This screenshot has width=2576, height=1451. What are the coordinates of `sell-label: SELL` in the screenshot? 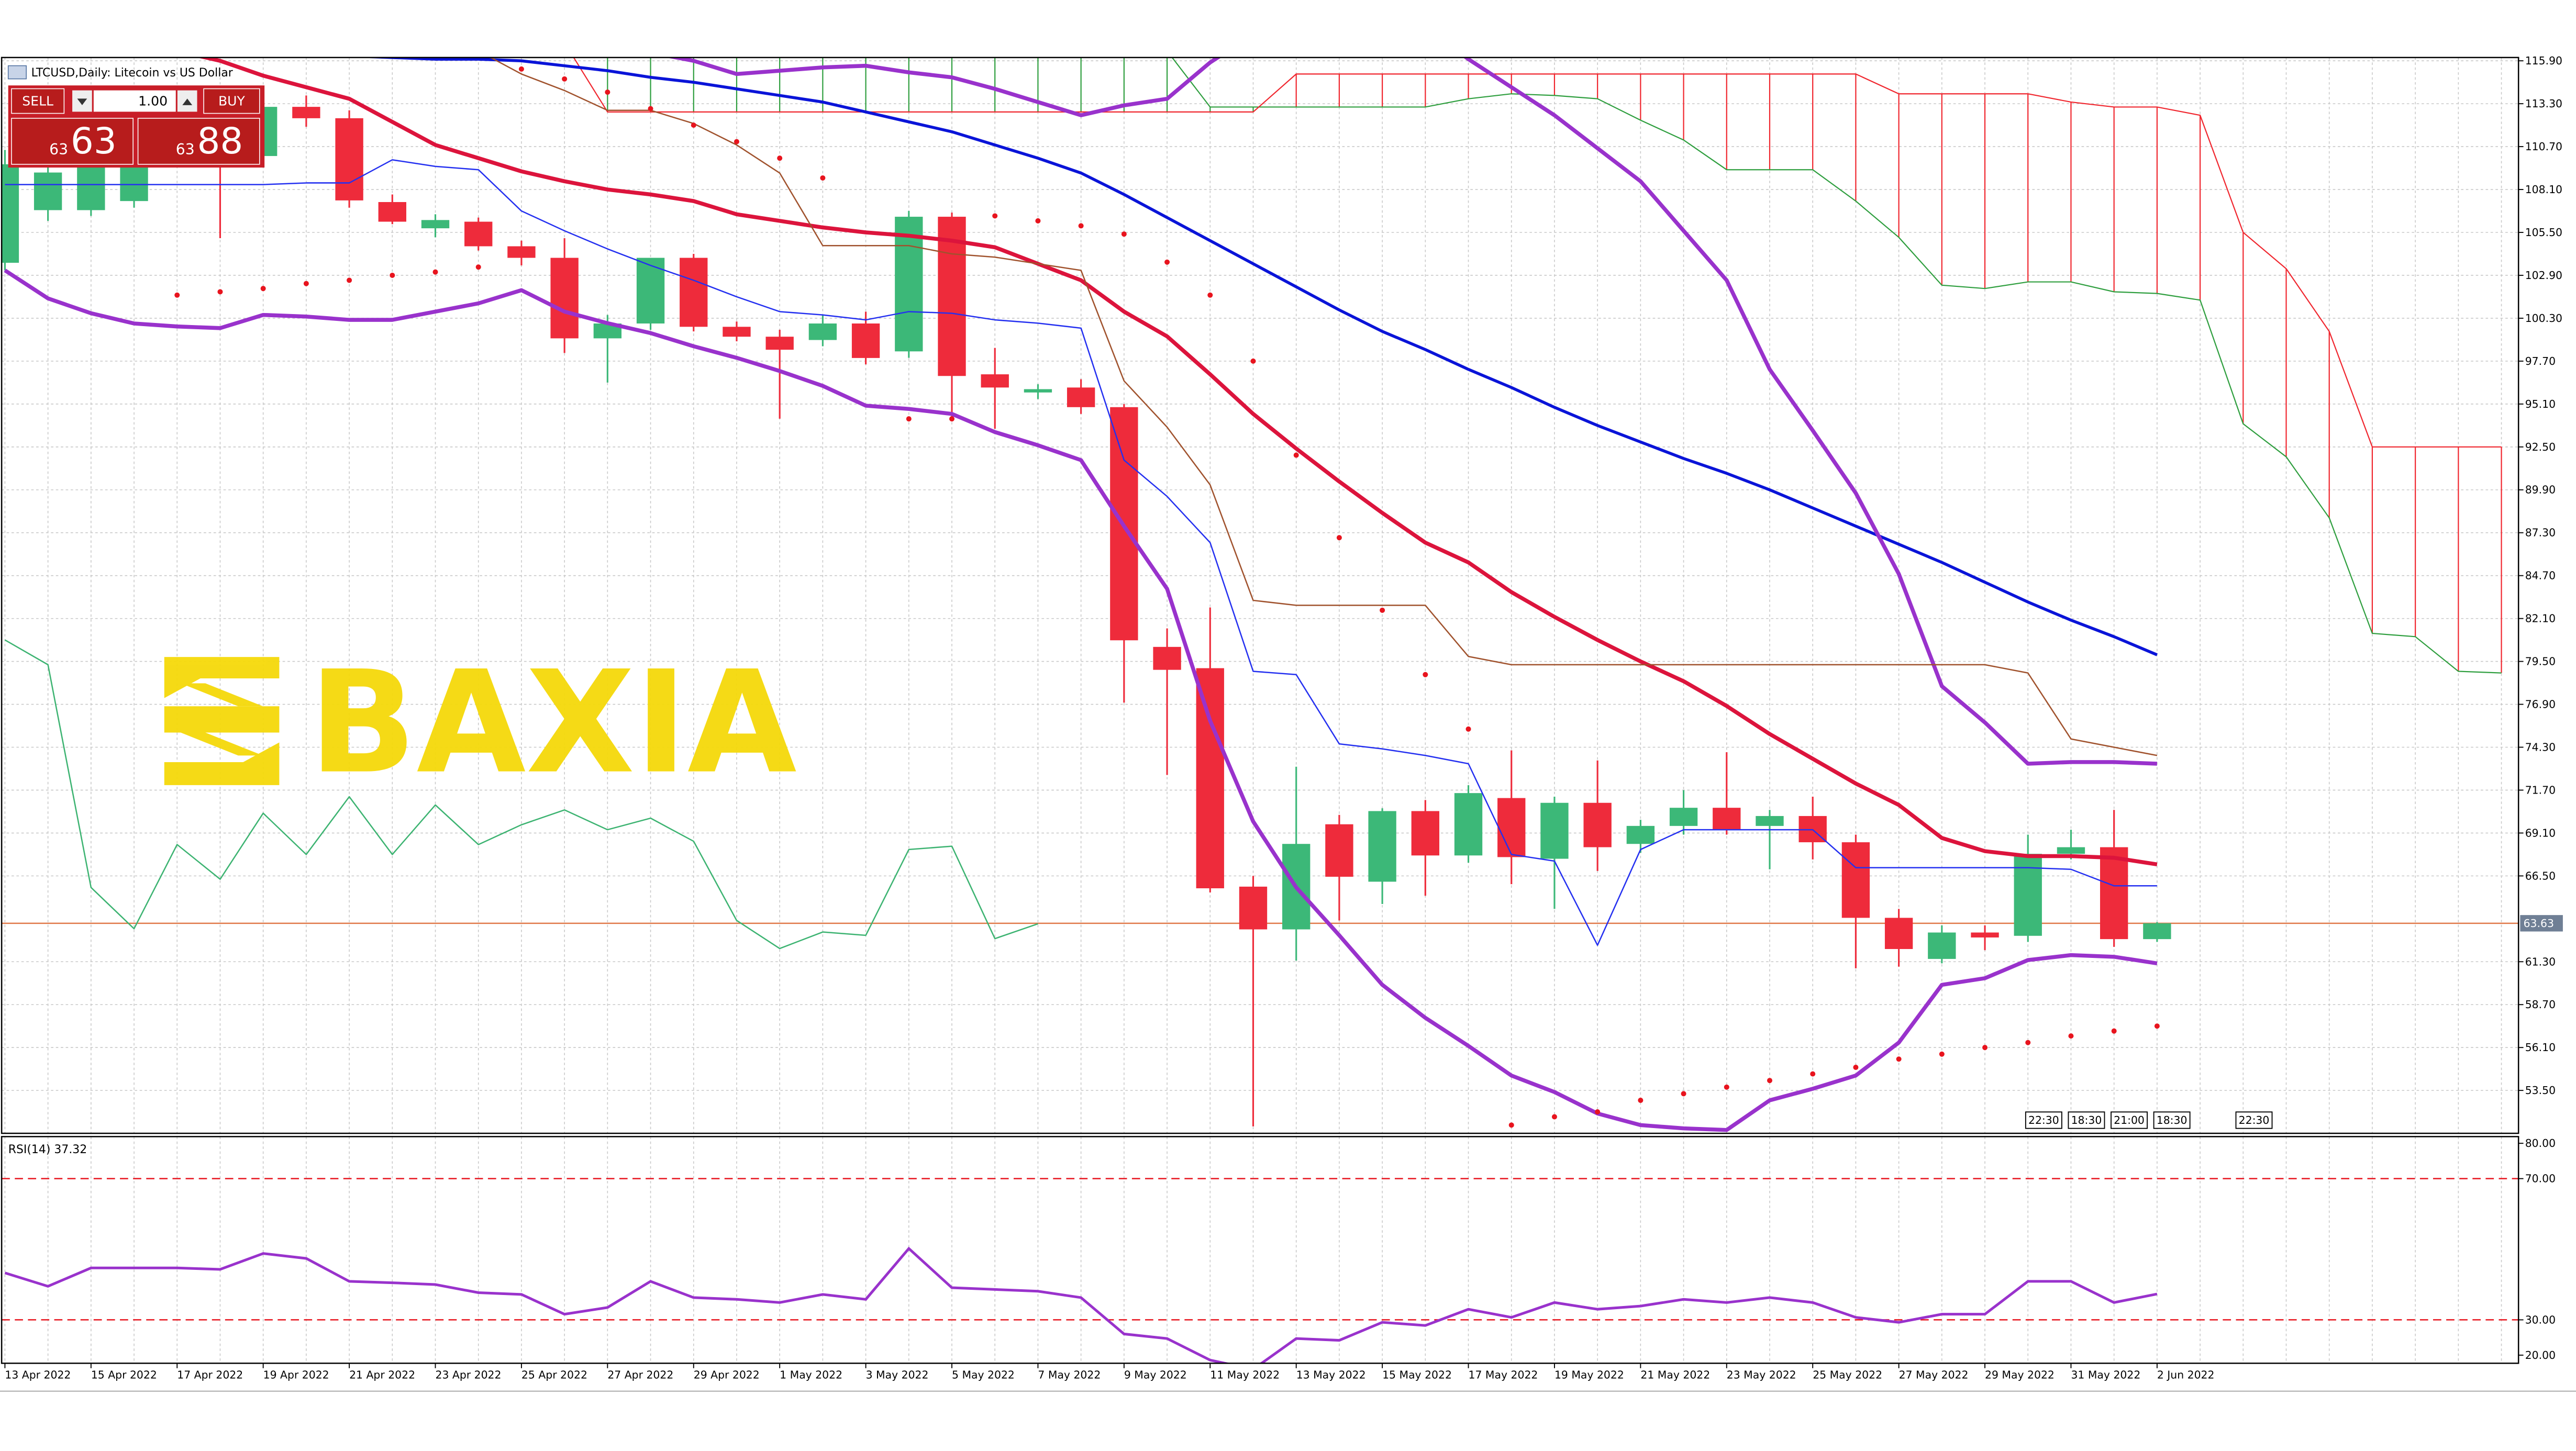 It's located at (37, 102).